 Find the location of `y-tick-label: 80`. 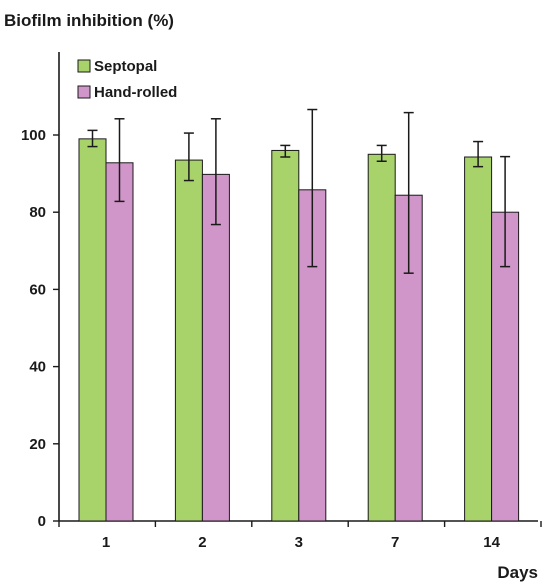

y-tick-label: 80 is located at coordinates (37, 212).